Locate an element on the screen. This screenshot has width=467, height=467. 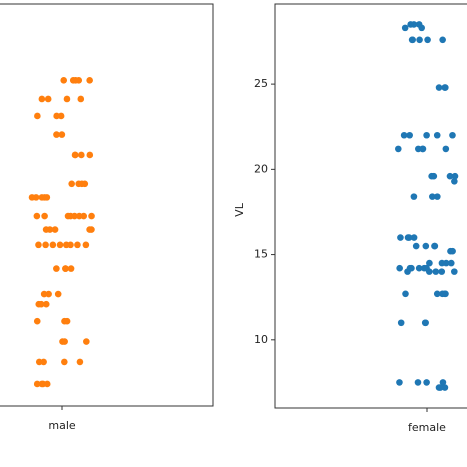
y-axis-label: VL is located at coordinates (239, 209).